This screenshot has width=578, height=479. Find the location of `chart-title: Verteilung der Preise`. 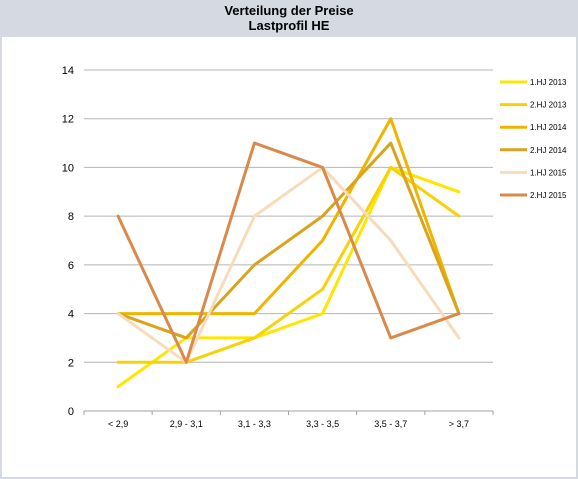

chart-title: Verteilung der Preise is located at coordinates (289, 10).